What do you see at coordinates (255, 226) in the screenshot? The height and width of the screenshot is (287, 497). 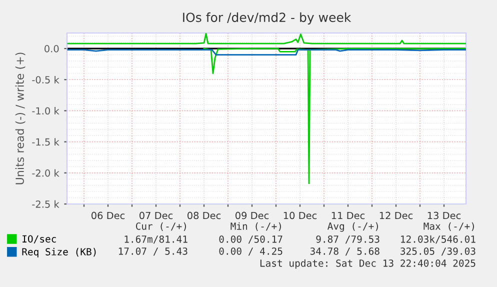 I see `text: Min (-/+)` at bounding box center [255, 226].